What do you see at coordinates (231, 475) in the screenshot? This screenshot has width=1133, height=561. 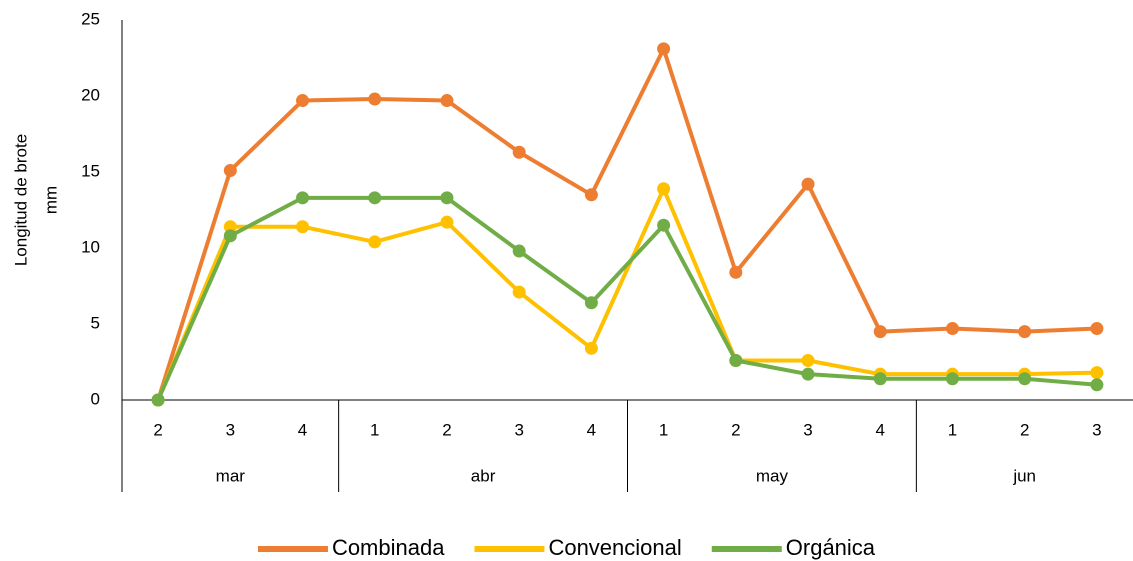 I see `x-group-label: mar` at bounding box center [231, 475].